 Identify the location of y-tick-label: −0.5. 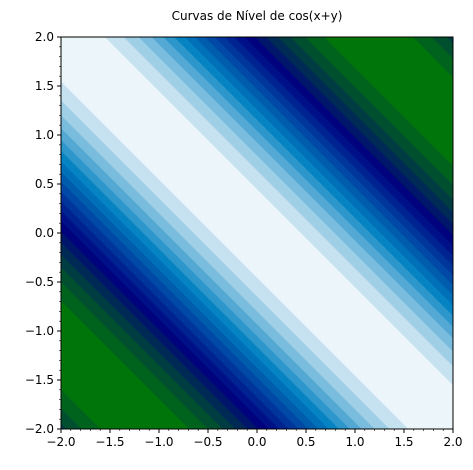
(39, 282).